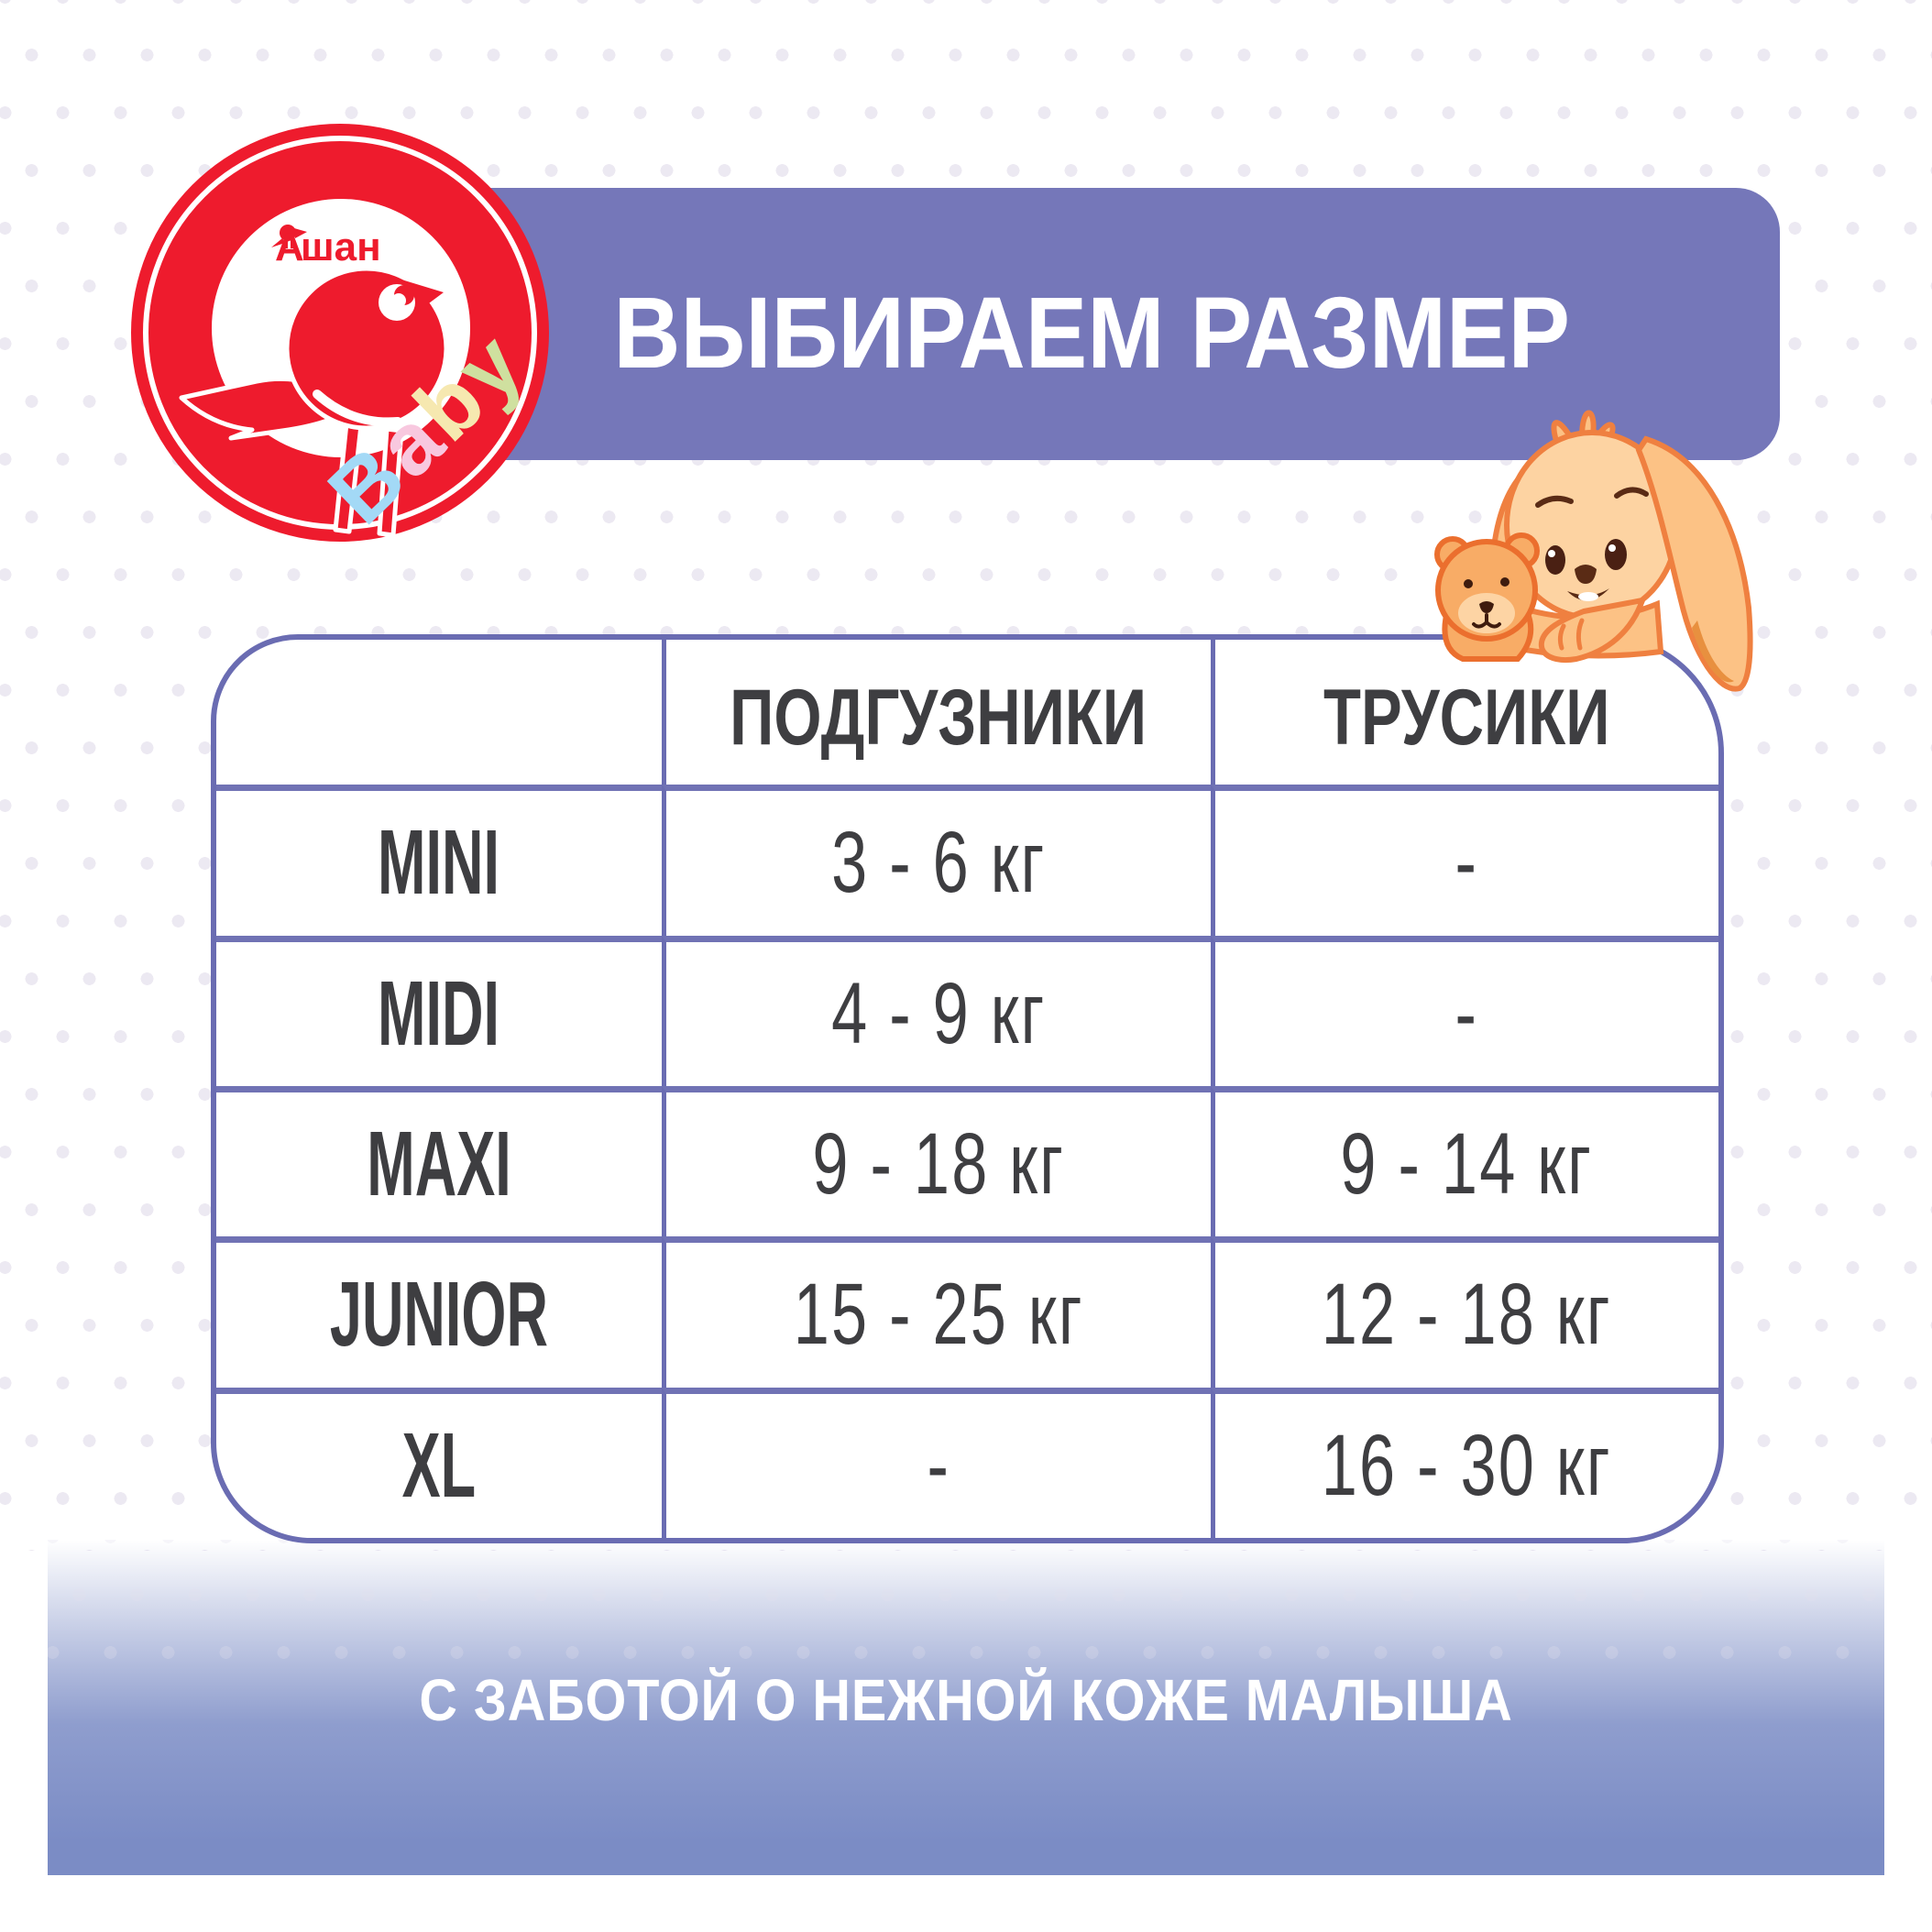  What do you see at coordinates (1466, 717) in the screenshot?
I see `column-header-pants: ТРУСИКИ` at bounding box center [1466, 717].